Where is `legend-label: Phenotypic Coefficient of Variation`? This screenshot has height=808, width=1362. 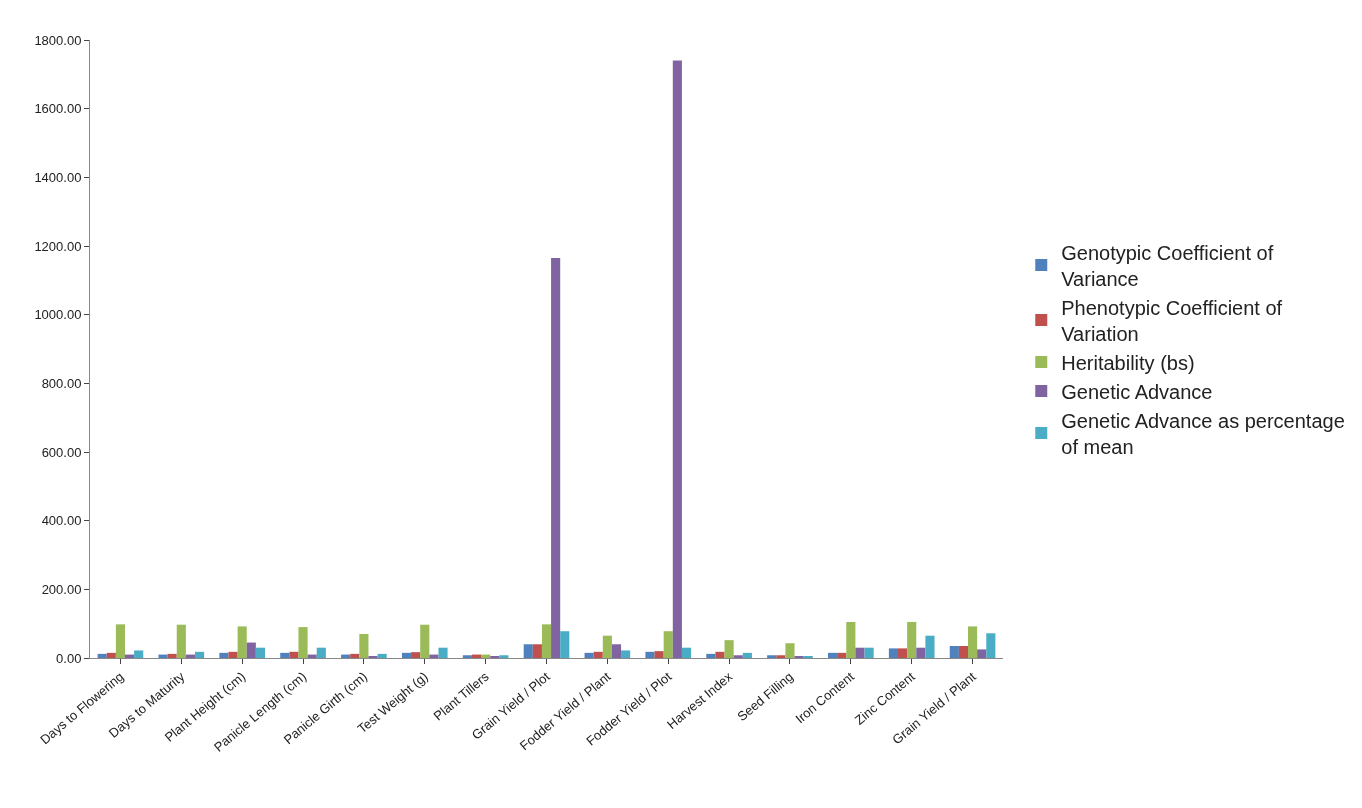 legend-label: Phenotypic Coefficient of Variation is located at coordinates (1172, 320).